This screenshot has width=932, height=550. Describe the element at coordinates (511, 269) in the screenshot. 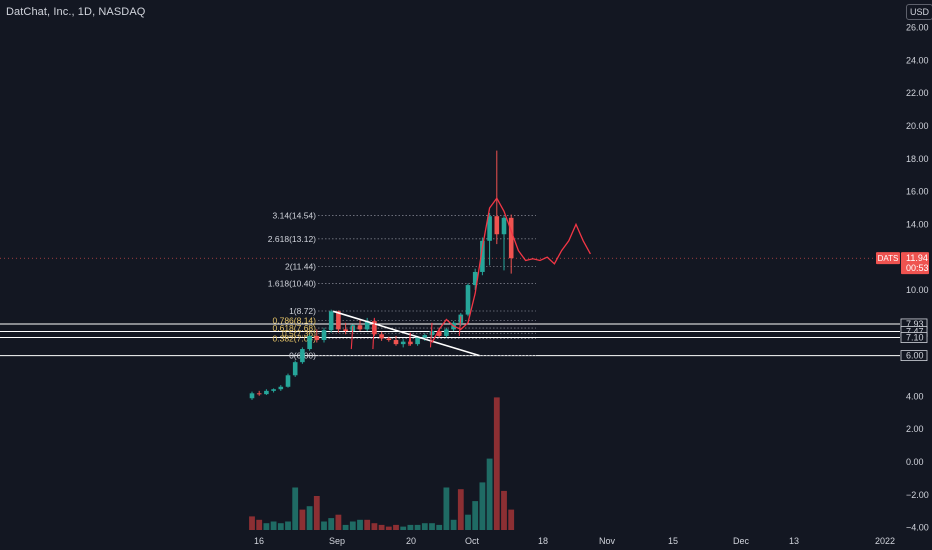

I see `projection-line` at that location.